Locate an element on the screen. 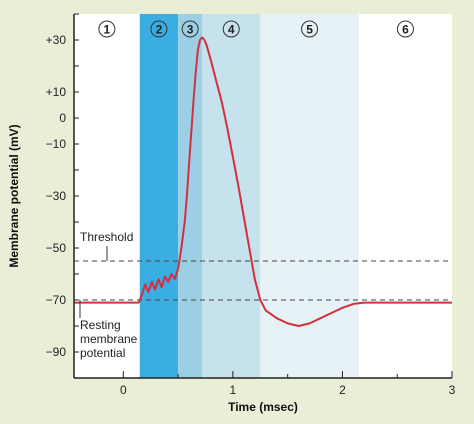 The width and height of the screenshot is (474, 424). x-tick-label: 0 is located at coordinates (123, 390).